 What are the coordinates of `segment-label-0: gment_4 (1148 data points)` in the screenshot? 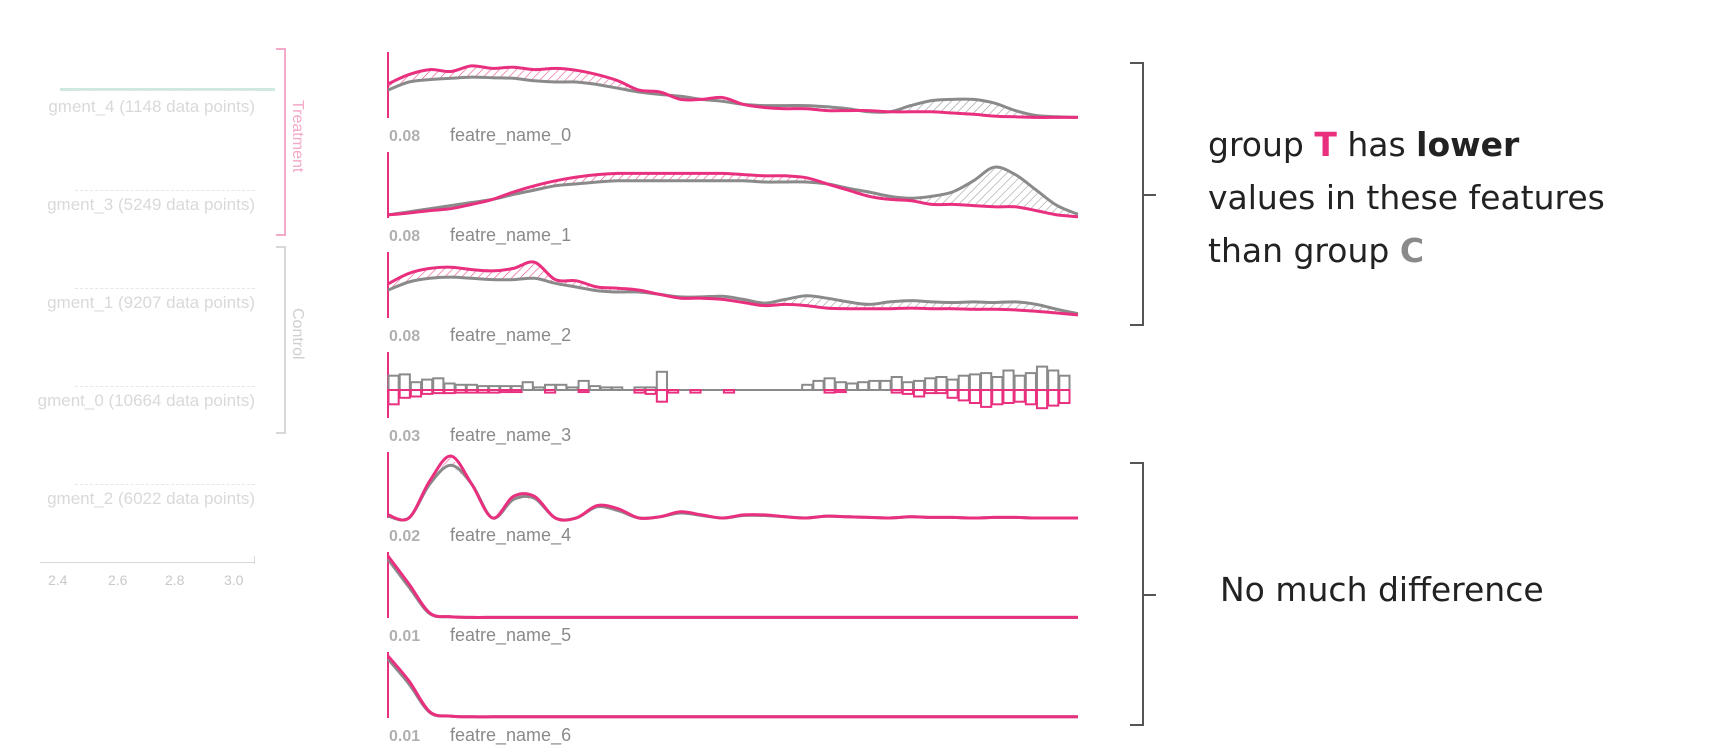 It's located at (151, 106).